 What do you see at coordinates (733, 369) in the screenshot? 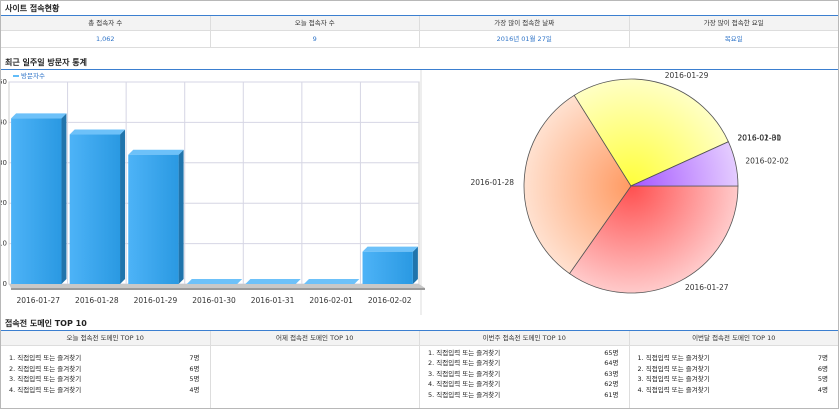
I see `domain-item: 2. 직접입력 또는 즐겨찾기 6명` at bounding box center [733, 369].